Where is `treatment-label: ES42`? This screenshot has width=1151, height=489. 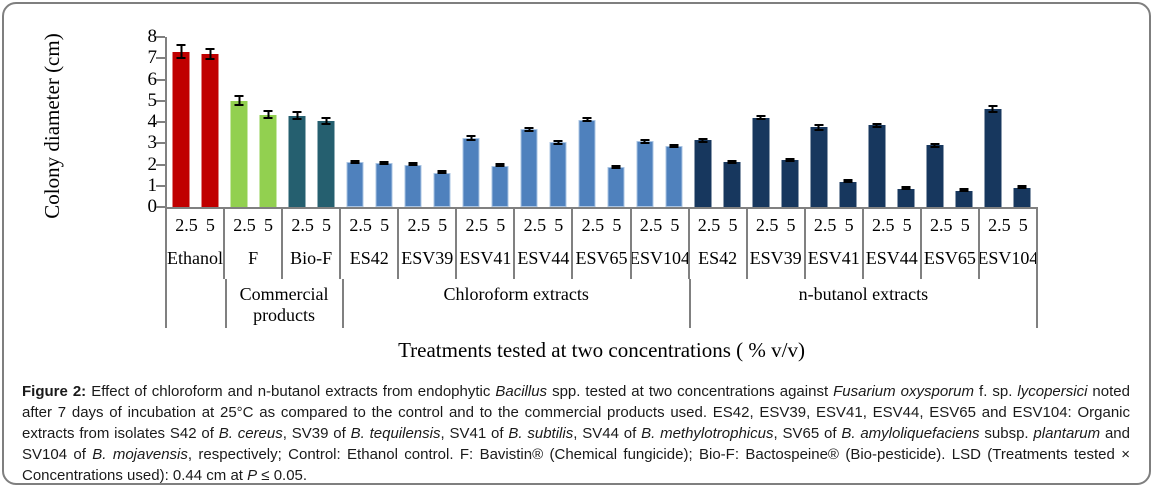
treatment-label: ES42 is located at coordinates (716, 262).